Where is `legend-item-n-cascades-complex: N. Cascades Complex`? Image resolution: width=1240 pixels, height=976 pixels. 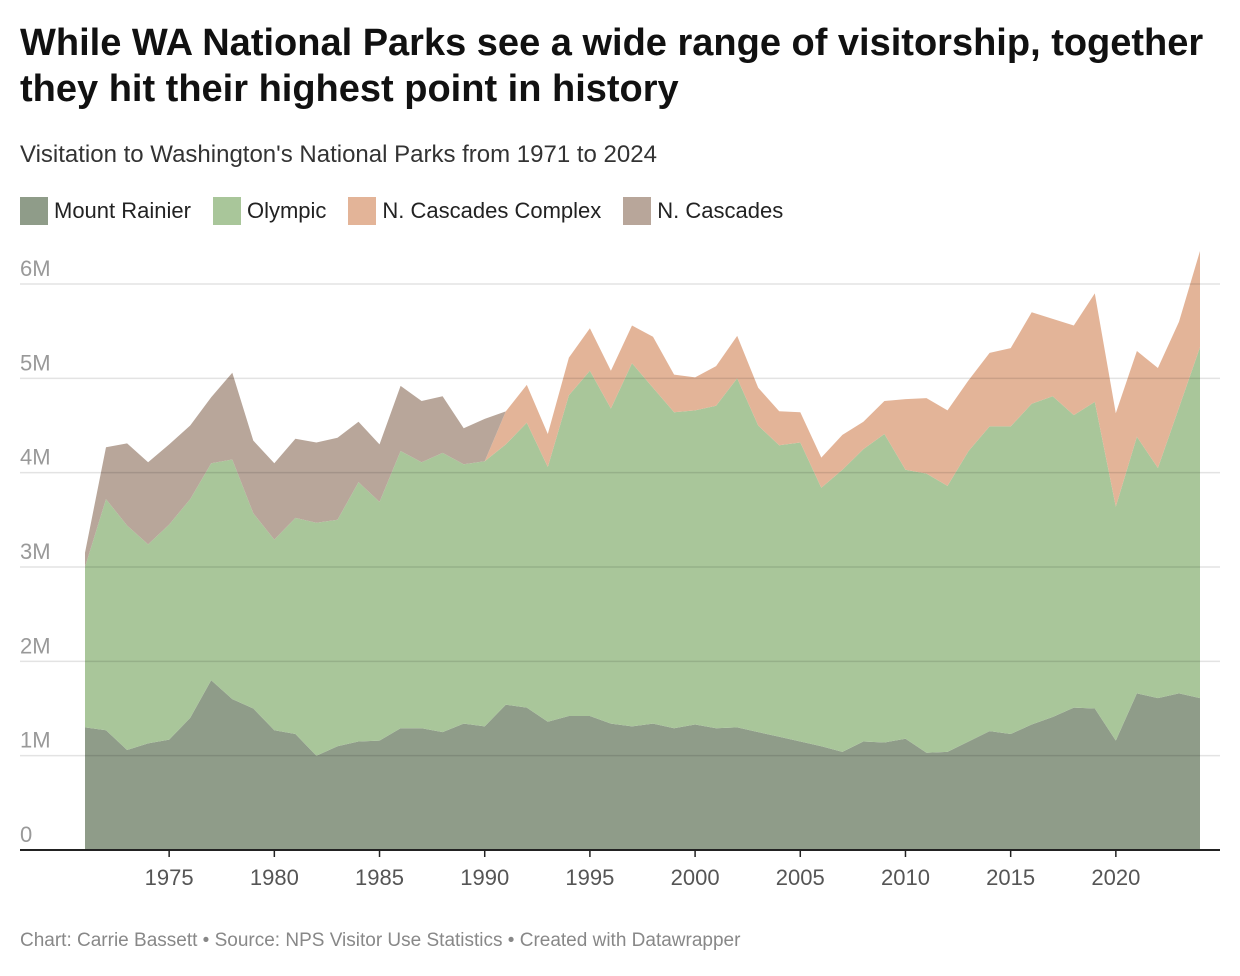
legend-item-n-cascades-complex: N. Cascades Complex is located at coordinates (474, 211).